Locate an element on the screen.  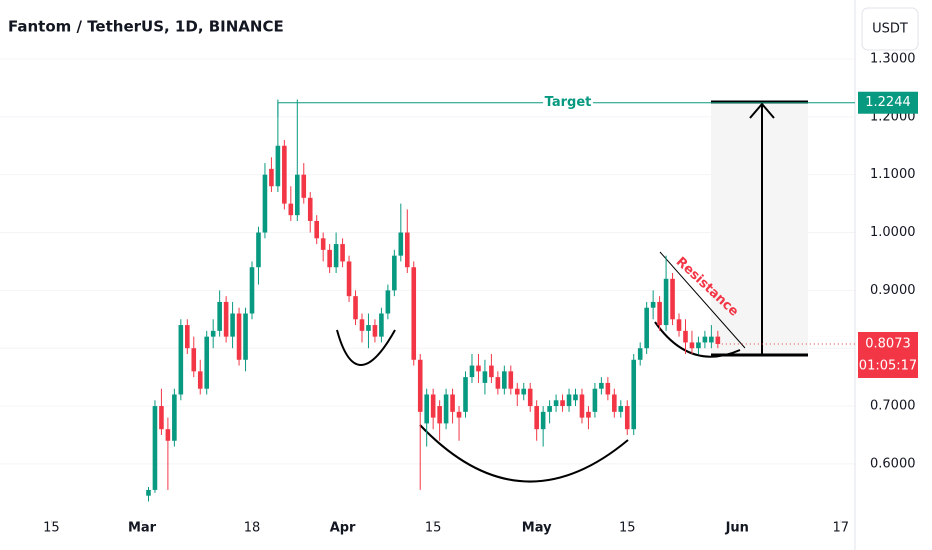
y-tick-label: 1.1000 is located at coordinates (893, 174).